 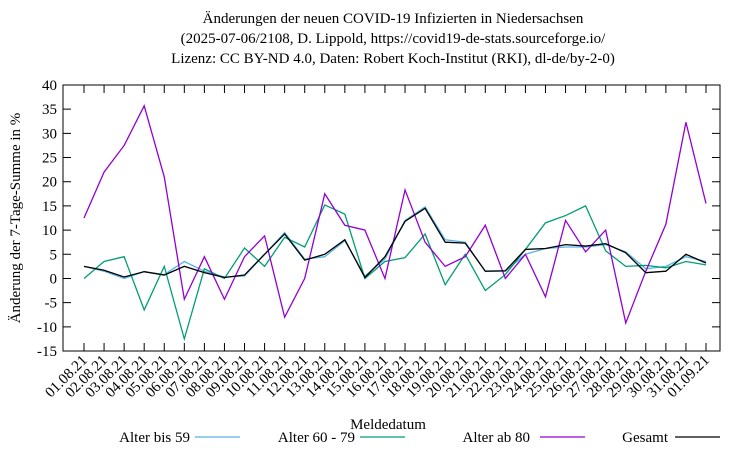 I want to click on y-tick-label: 10, so click(x=49, y=231).